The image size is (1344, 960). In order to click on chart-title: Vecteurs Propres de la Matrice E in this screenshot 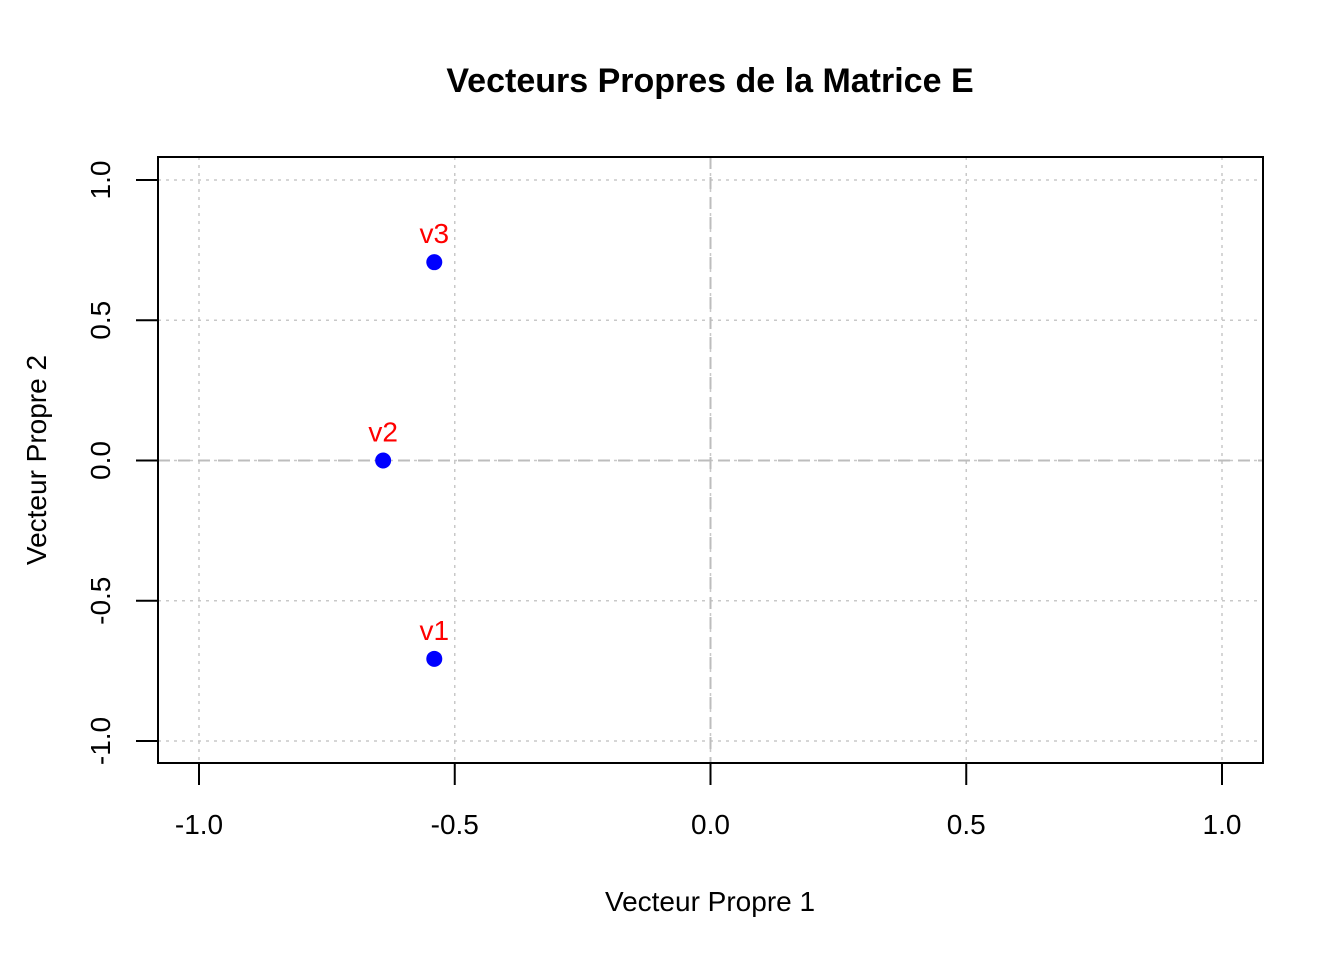, I will do `click(709, 81)`.